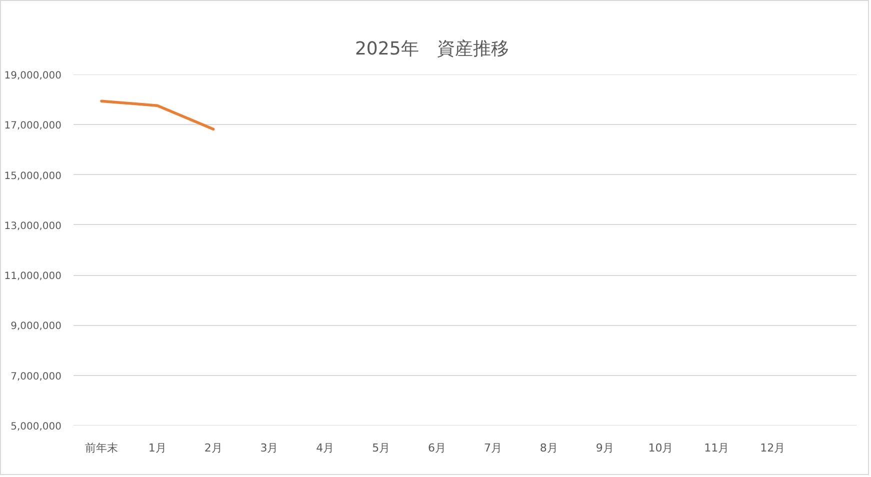  I want to click on x-tick-label: 3月, so click(269, 448).